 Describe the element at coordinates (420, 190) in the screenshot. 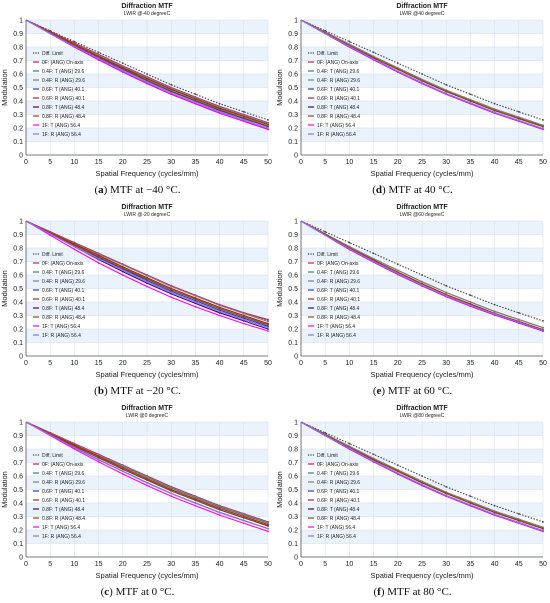

I see `caption-d-text: MTF at 40 °C.` at that location.